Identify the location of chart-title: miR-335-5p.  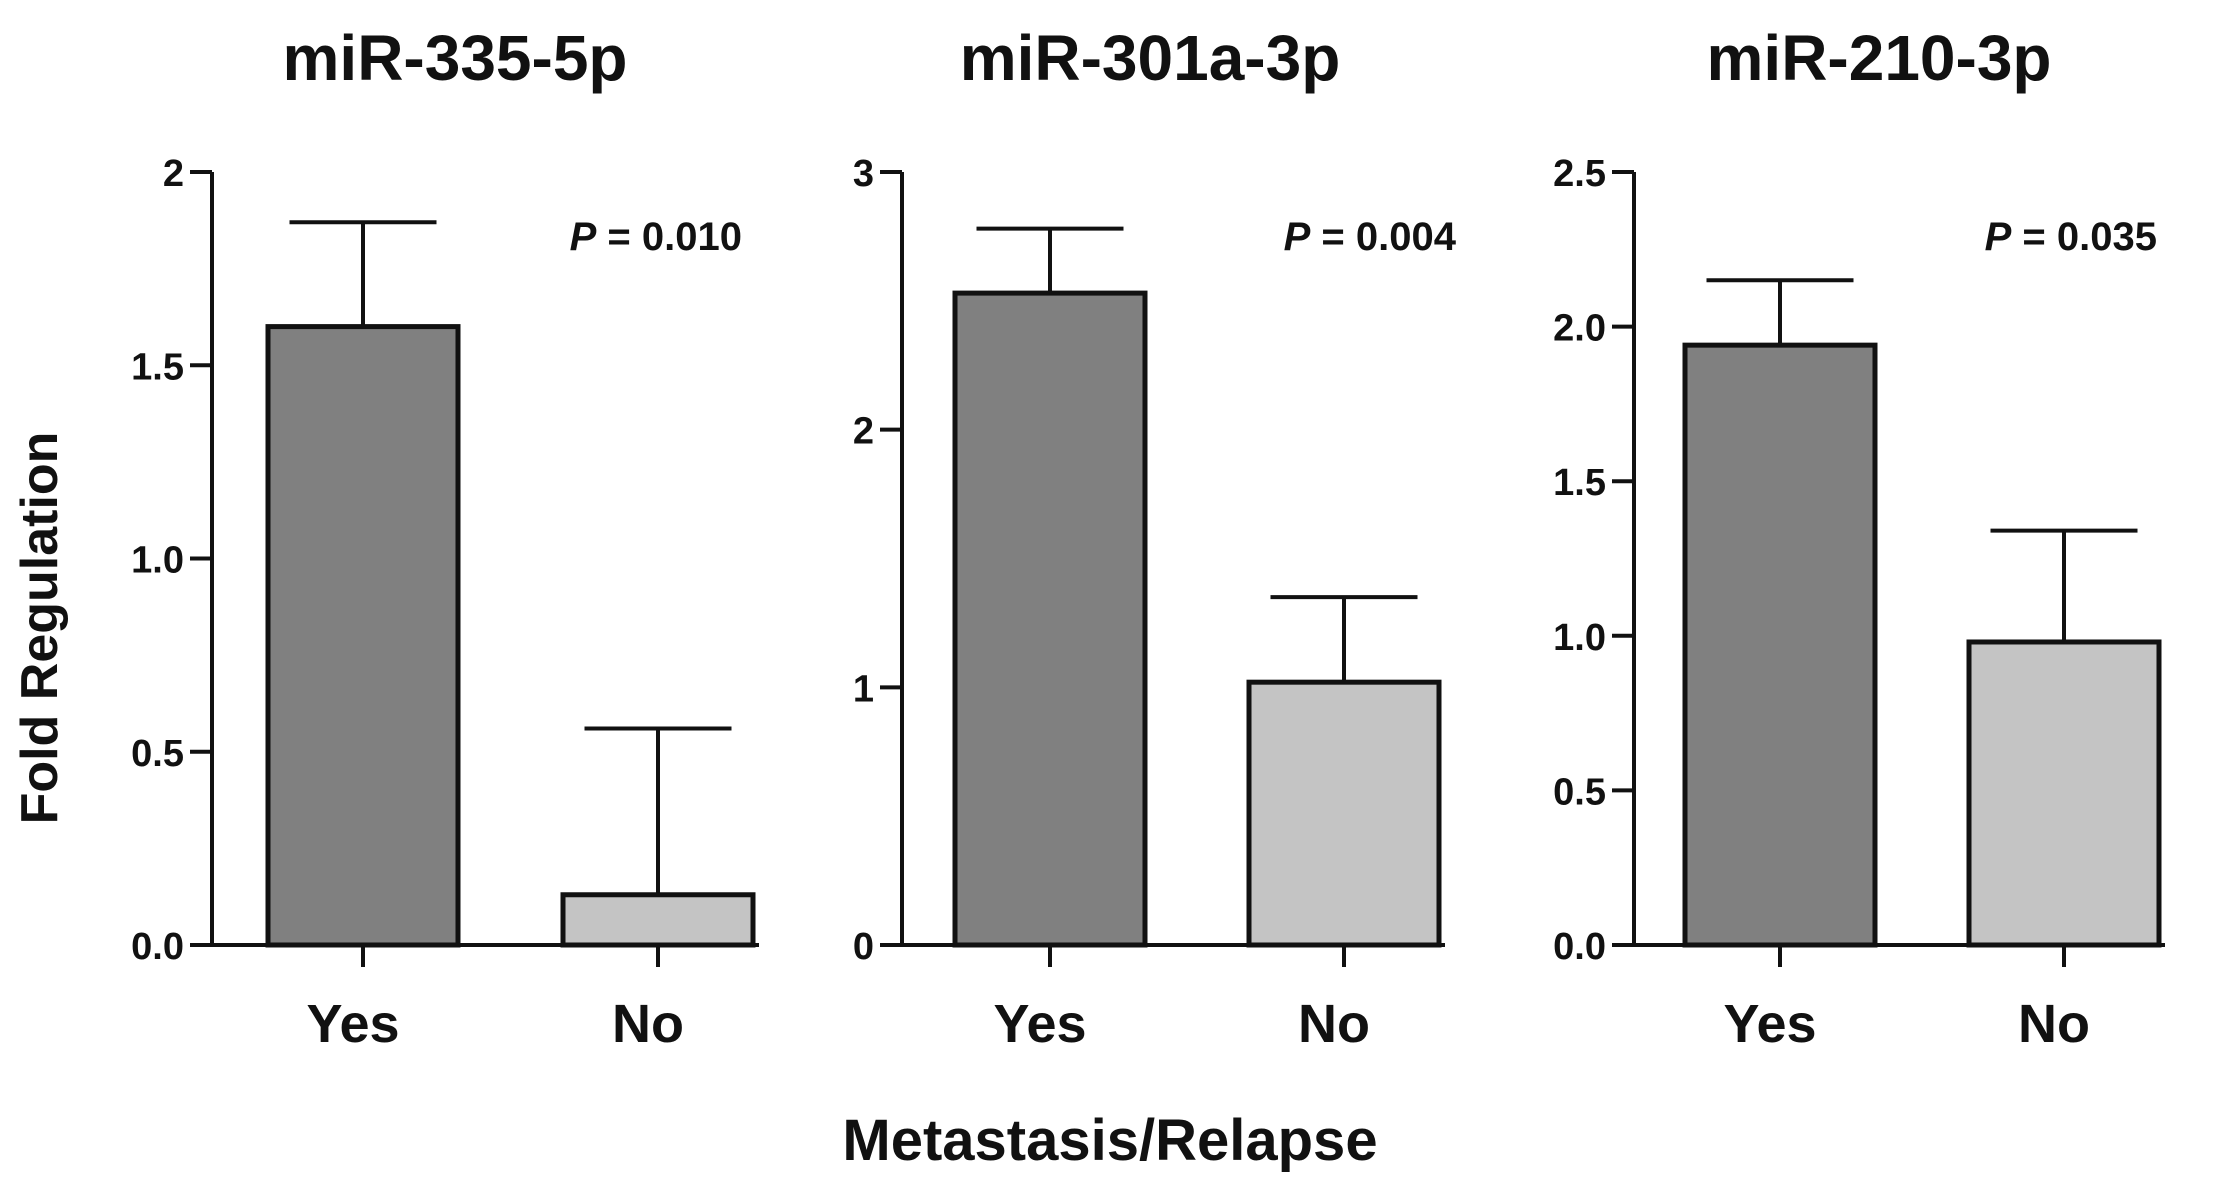
(455, 58).